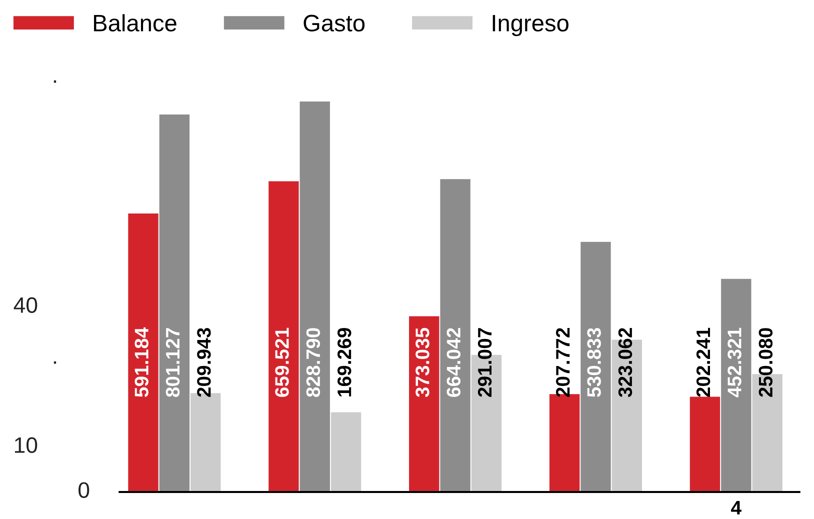 Image resolution: width=814 pixels, height=519 pixels. I want to click on data-label: 591.184, so click(141, 362).